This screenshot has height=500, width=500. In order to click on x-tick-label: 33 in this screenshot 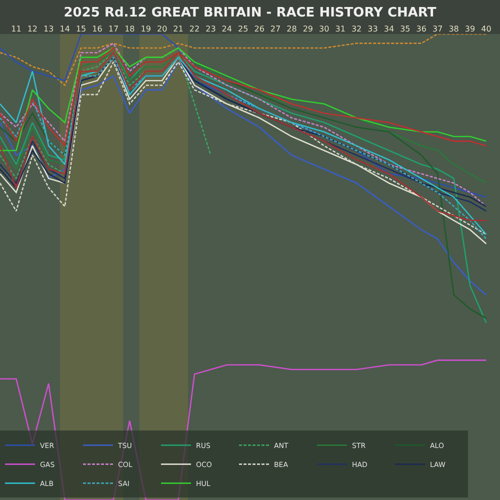, I will do `click(373, 29)`.